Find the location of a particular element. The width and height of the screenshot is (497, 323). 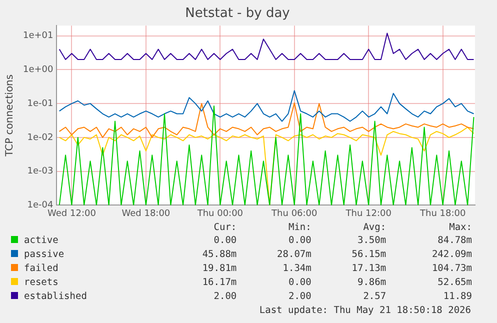

x-tick-label: Thu 00:00 is located at coordinates (220, 213).